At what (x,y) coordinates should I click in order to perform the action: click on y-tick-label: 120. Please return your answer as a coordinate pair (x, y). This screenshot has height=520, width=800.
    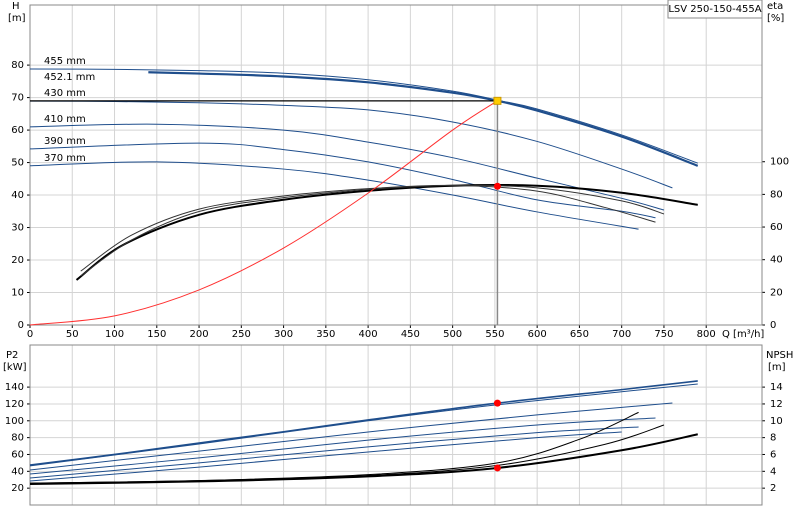
    Looking at the image, I should click on (14, 404).